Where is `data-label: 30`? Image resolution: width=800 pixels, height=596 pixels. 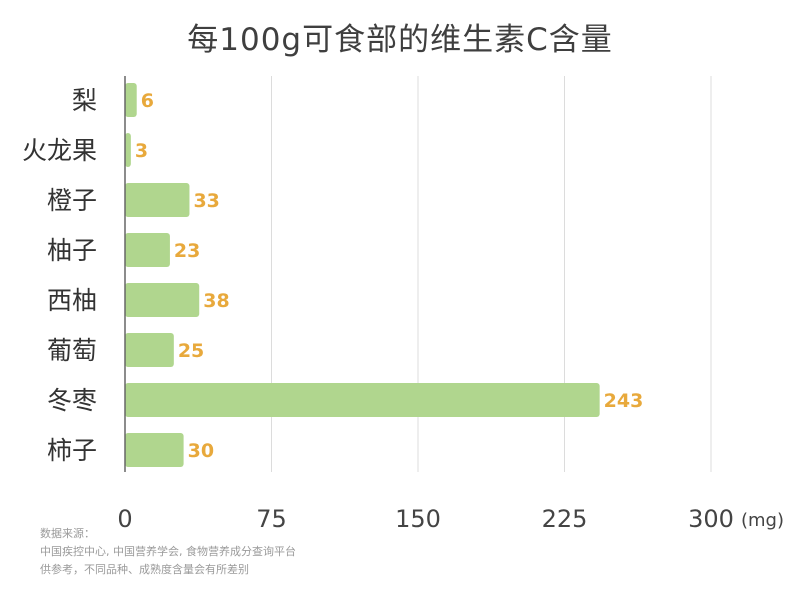
data-label: 30 is located at coordinates (201, 451).